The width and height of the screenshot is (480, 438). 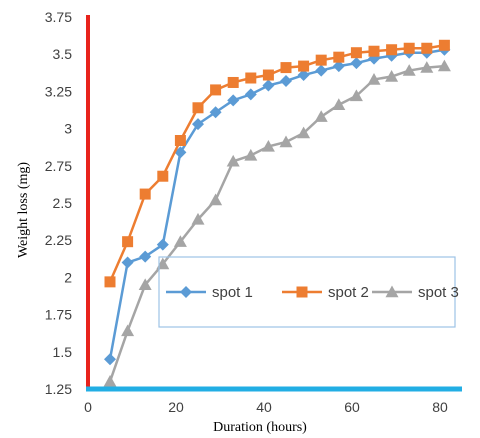 I want to click on x-tick-label: 40, so click(x=264, y=407).